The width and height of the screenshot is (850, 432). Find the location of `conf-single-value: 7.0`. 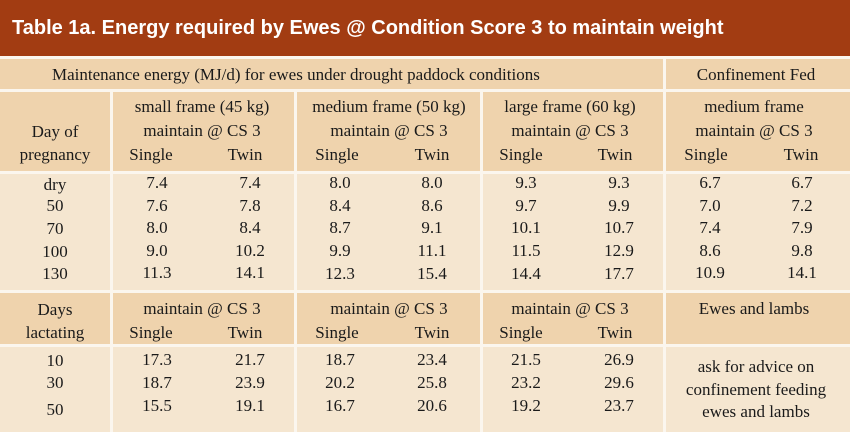

conf-single-value: 7.0 is located at coordinates (710, 205).